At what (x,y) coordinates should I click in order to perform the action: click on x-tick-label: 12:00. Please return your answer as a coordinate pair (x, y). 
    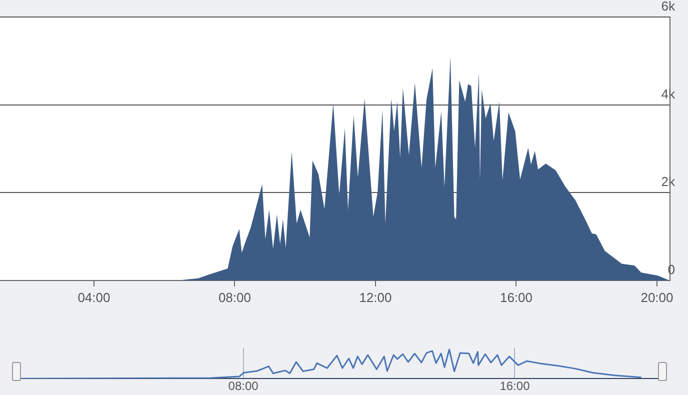
    Looking at the image, I should click on (375, 297).